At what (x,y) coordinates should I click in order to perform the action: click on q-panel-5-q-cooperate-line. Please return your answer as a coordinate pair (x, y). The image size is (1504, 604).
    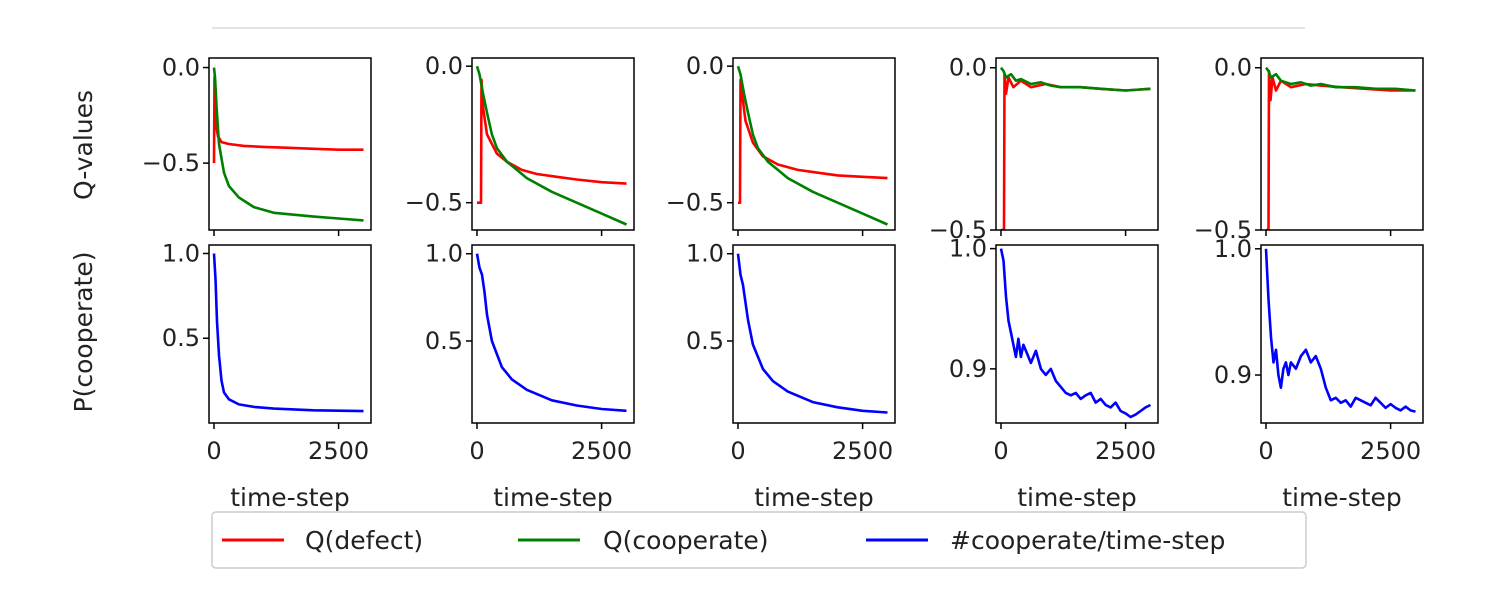
    Looking at the image, I should click on (1340, 79).